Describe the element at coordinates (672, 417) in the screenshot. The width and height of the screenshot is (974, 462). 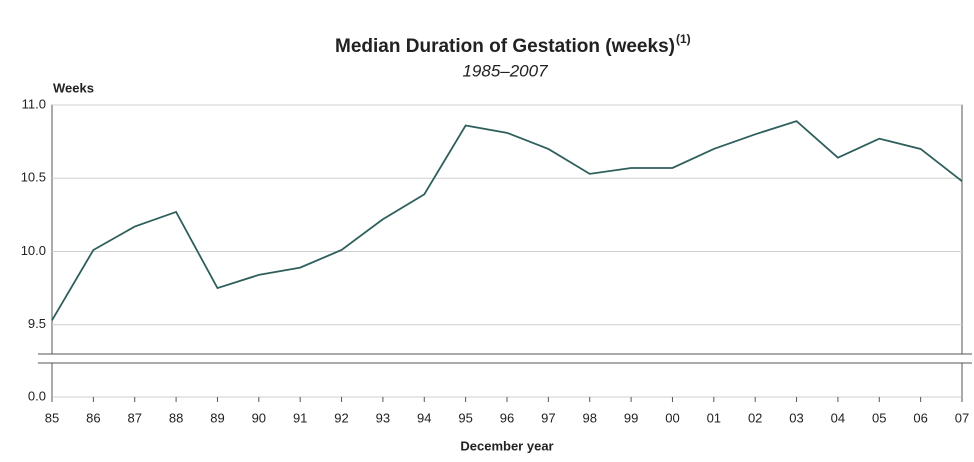
I see `x-tick-label: 00` at that location.